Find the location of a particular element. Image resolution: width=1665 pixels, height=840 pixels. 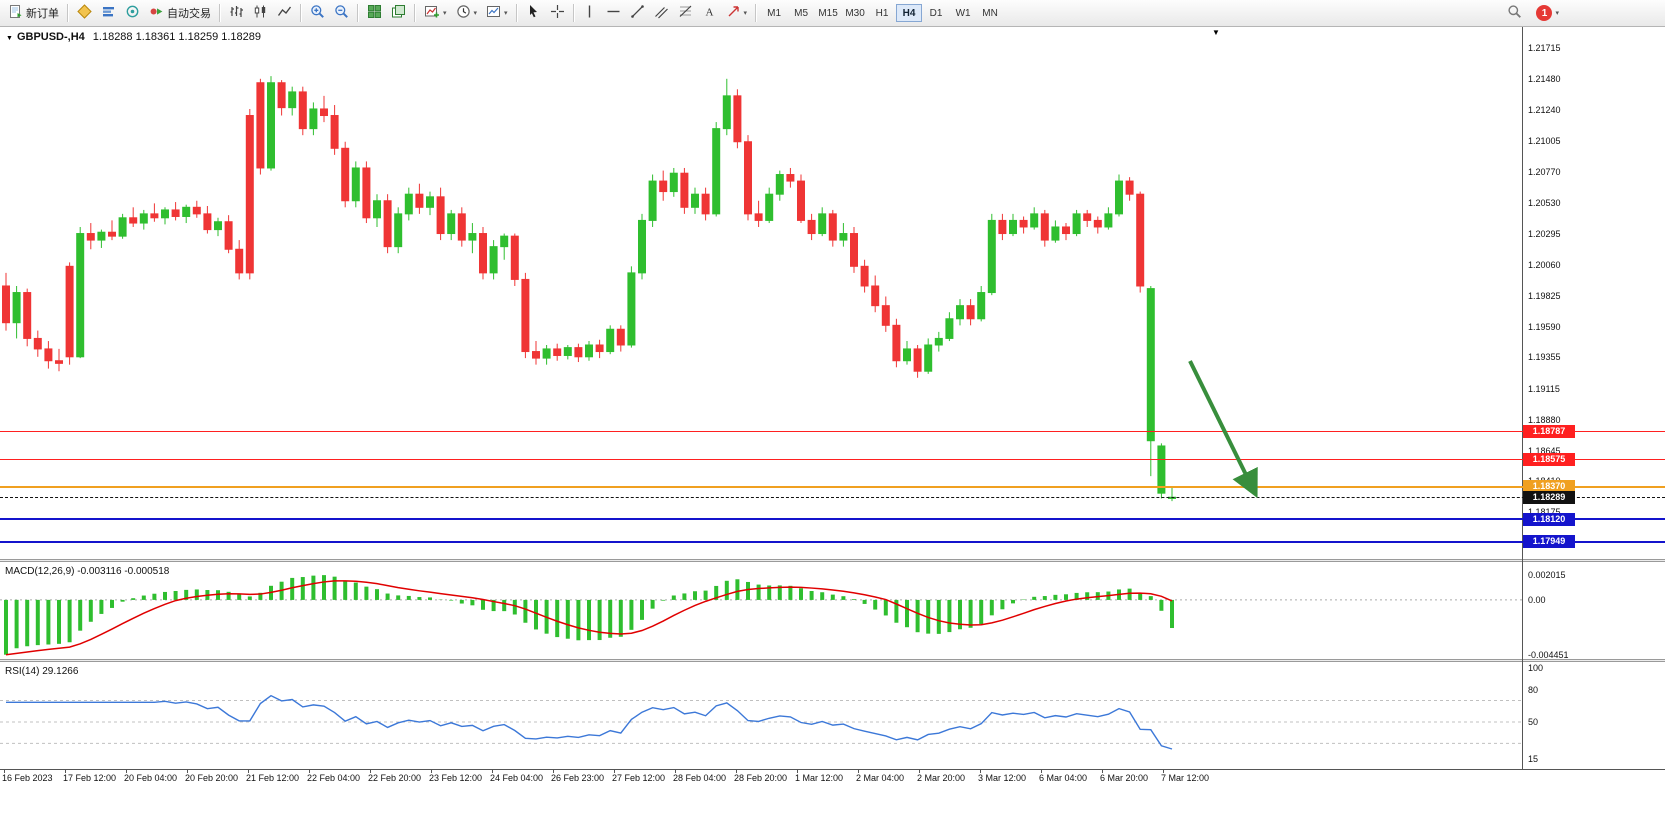

timeframe-h4: H4 is located at coordinates (909, 13).